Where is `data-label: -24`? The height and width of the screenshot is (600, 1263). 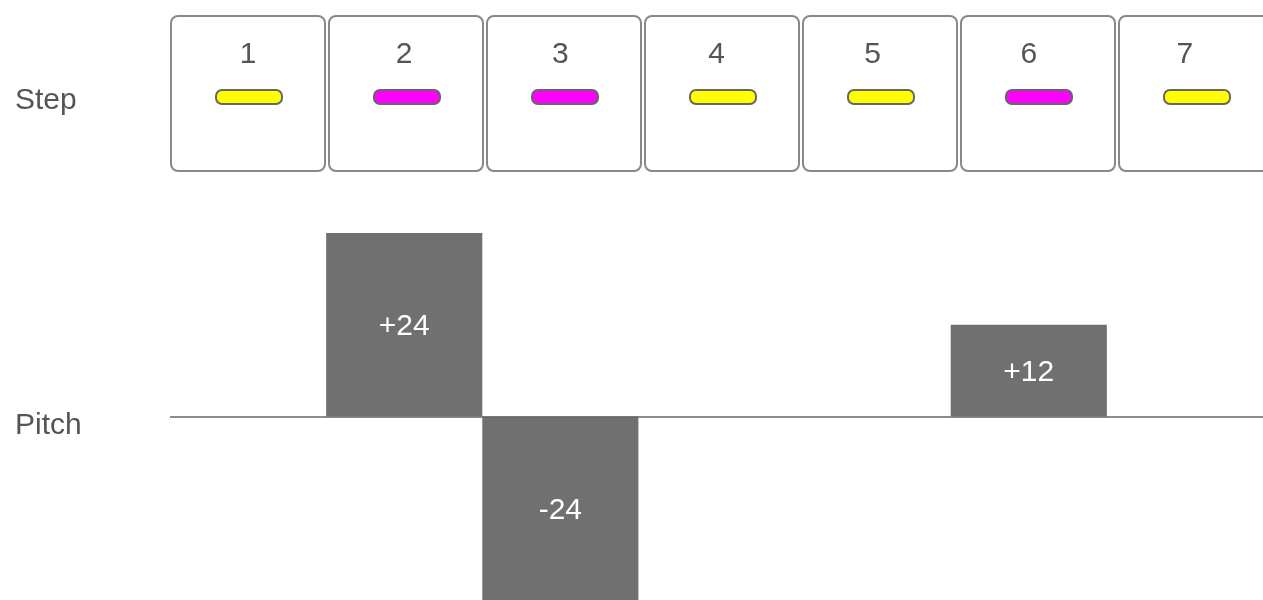
data-label: -24 is located at coordinates (560, 508).